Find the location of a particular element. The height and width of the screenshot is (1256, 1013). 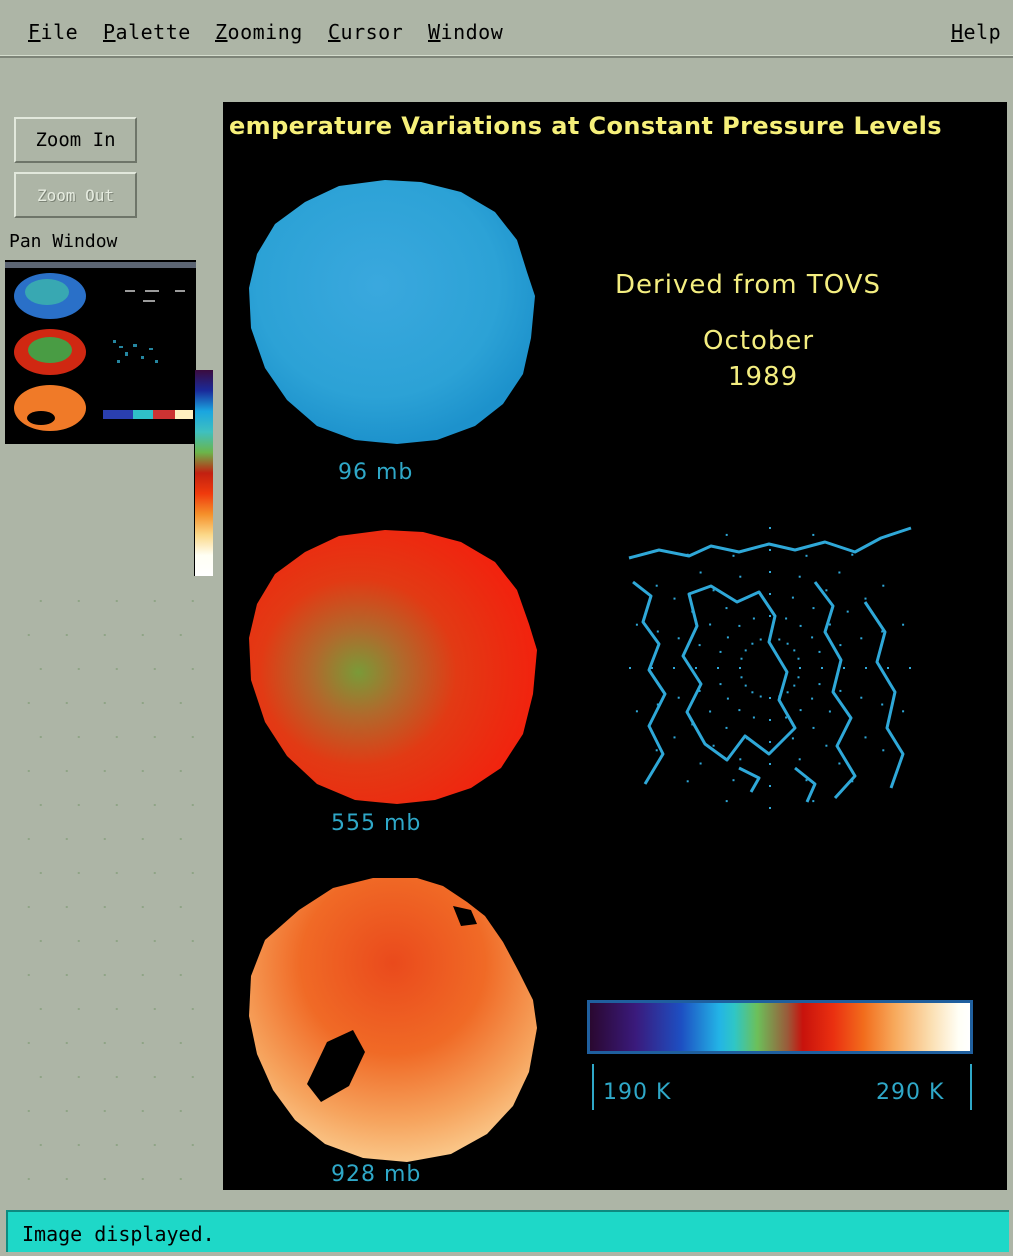

status-bar: Image displayed. is located at coordinates (507, 1231).